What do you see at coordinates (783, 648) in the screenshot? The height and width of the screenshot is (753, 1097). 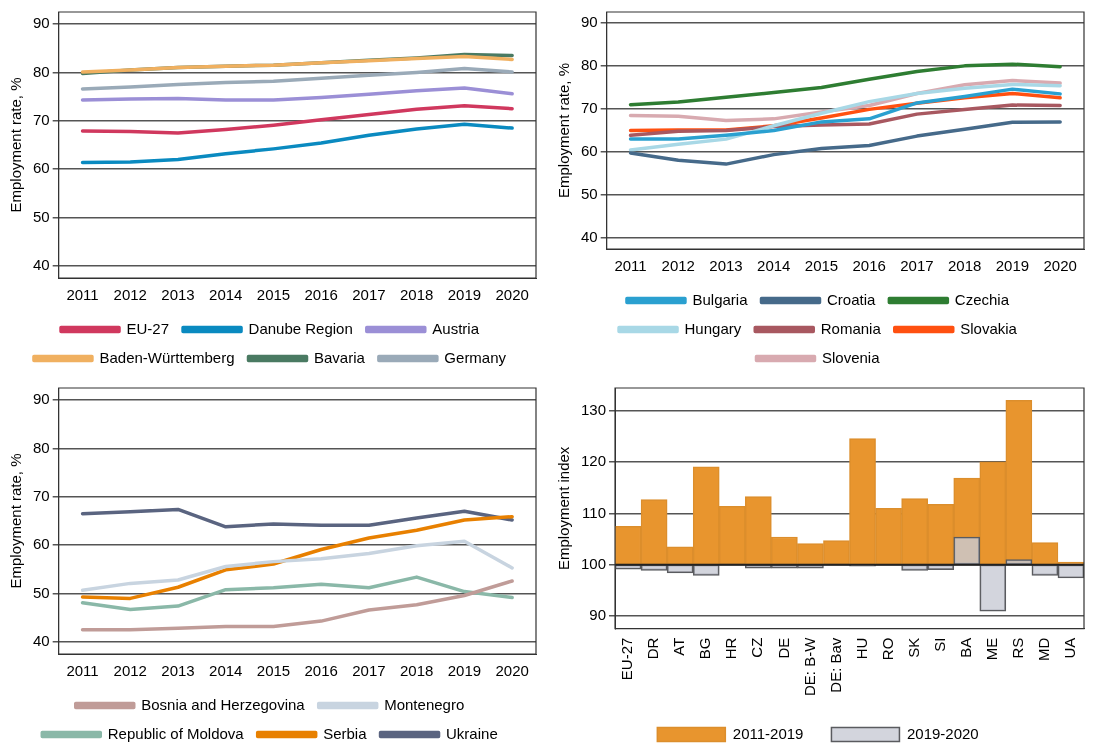 I see `x-tick-label: DE` at bounding box center [783, 648].